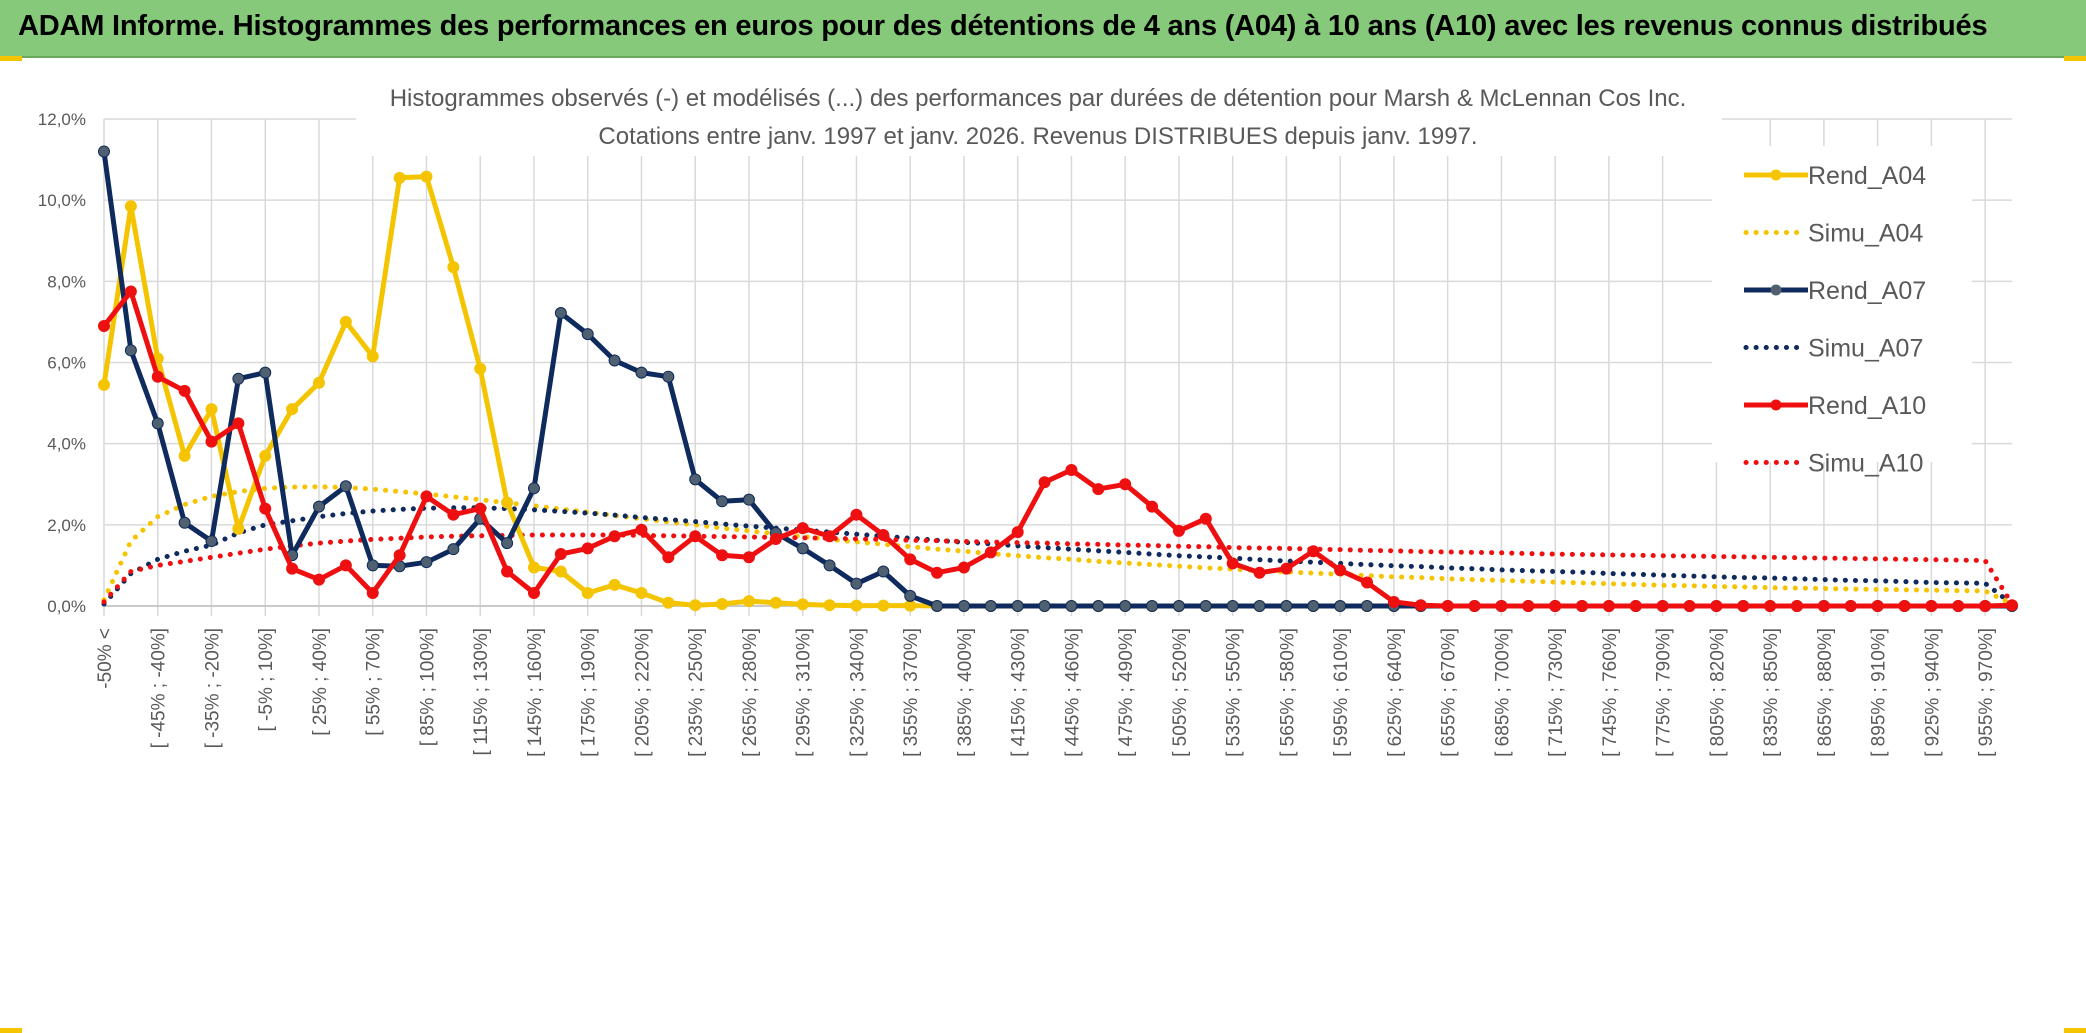 Image resolution: width=2086 pixels, height=1033 pixels. Describe the element at coordinates (1771, 692) in the screenshot. I see `x-tick-label: [ 835% ; 850%]` at that location.